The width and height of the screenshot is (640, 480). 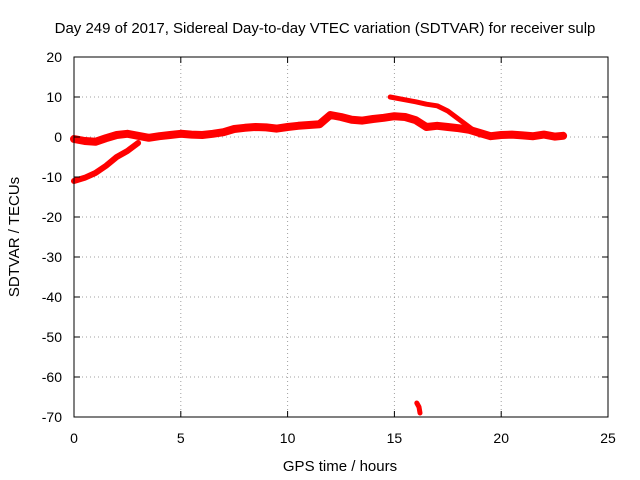 I want to click on series-upper-track, so click(x=435, y=116).